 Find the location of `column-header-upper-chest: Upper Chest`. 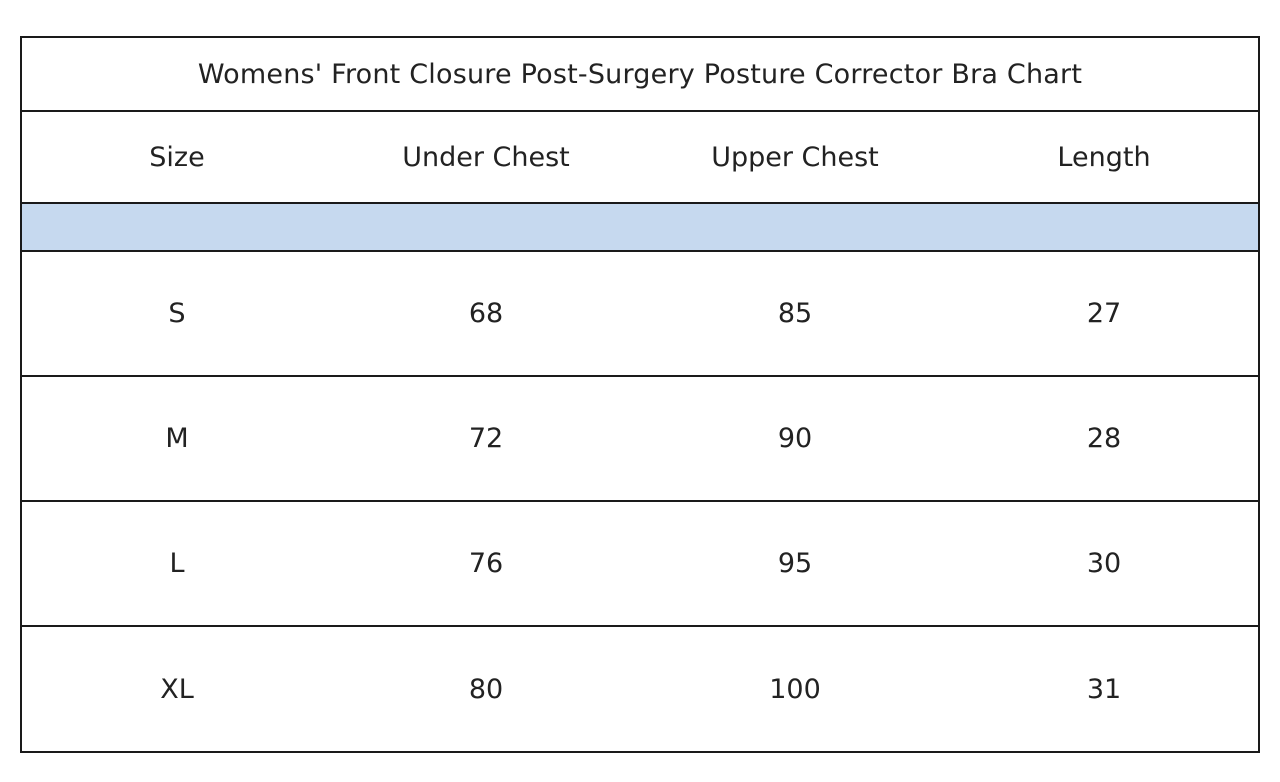

column-header-upper-chest: Upper Chest is located at coordinates (795, 157).